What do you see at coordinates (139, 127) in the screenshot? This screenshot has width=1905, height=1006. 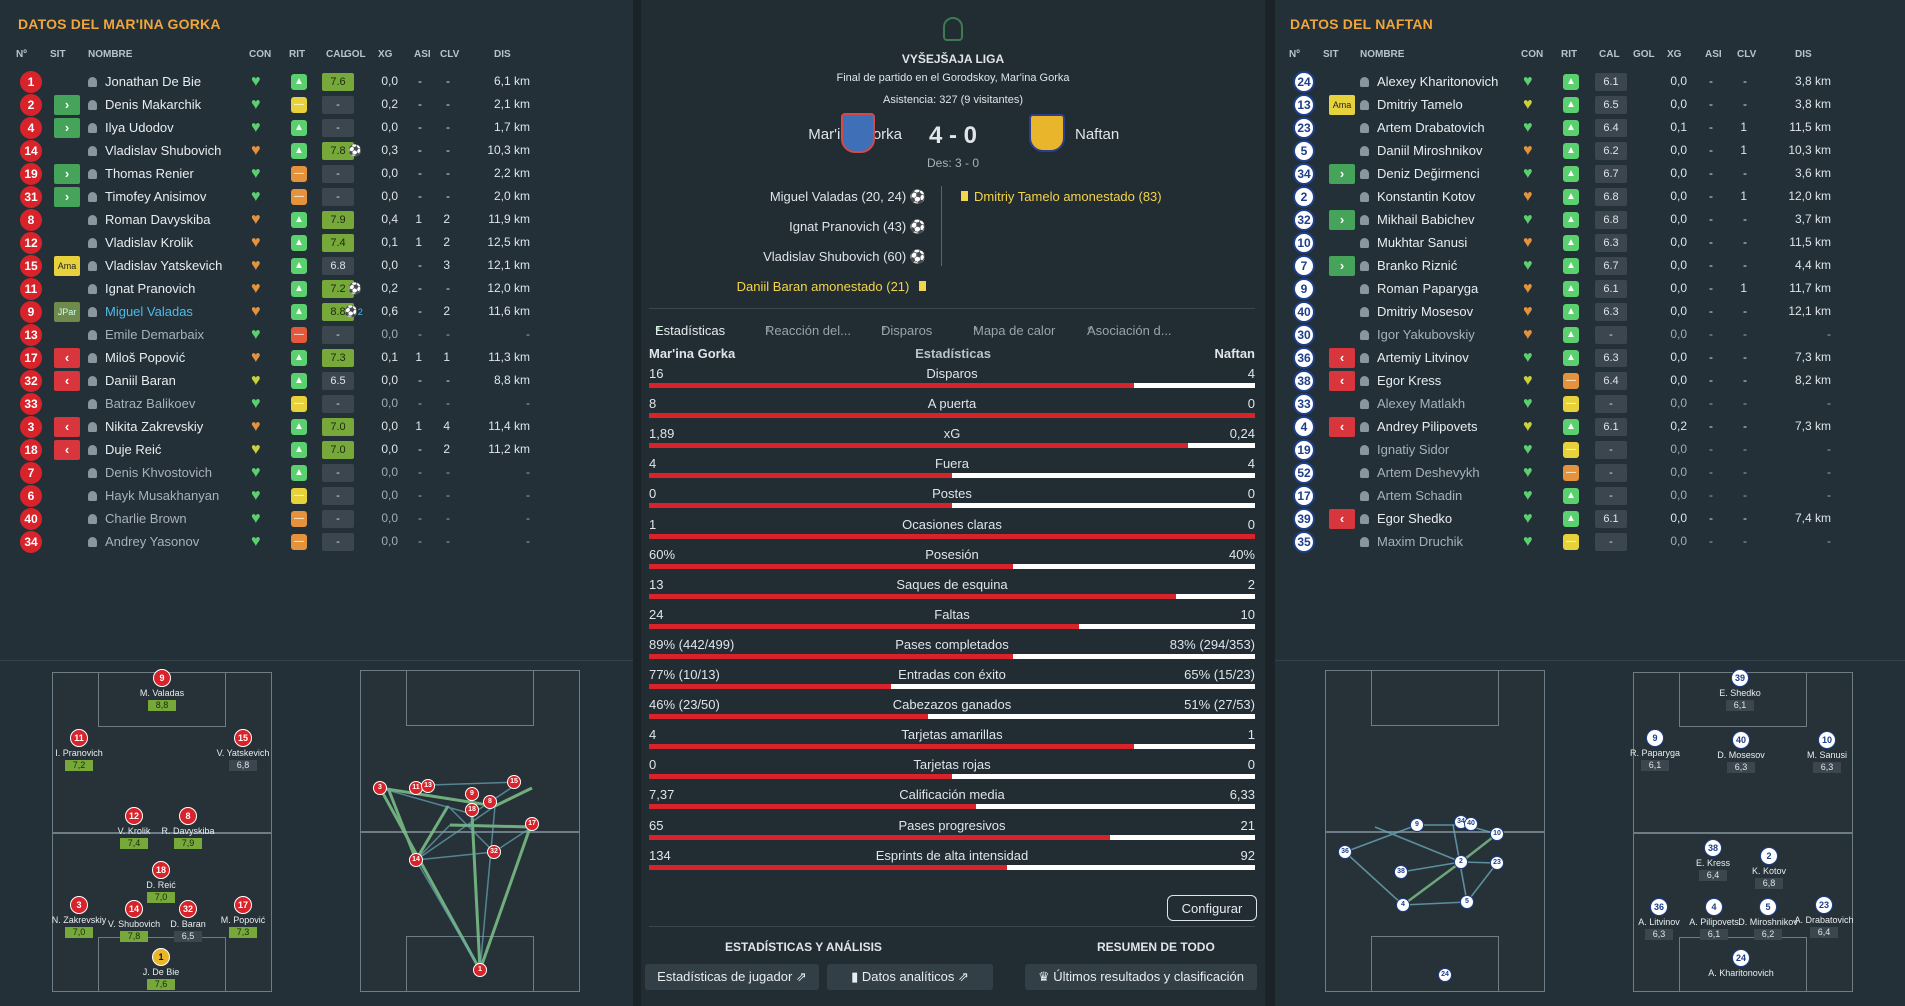 I see `player-name: Ilya Udodov` at bounding box center [139, 127].